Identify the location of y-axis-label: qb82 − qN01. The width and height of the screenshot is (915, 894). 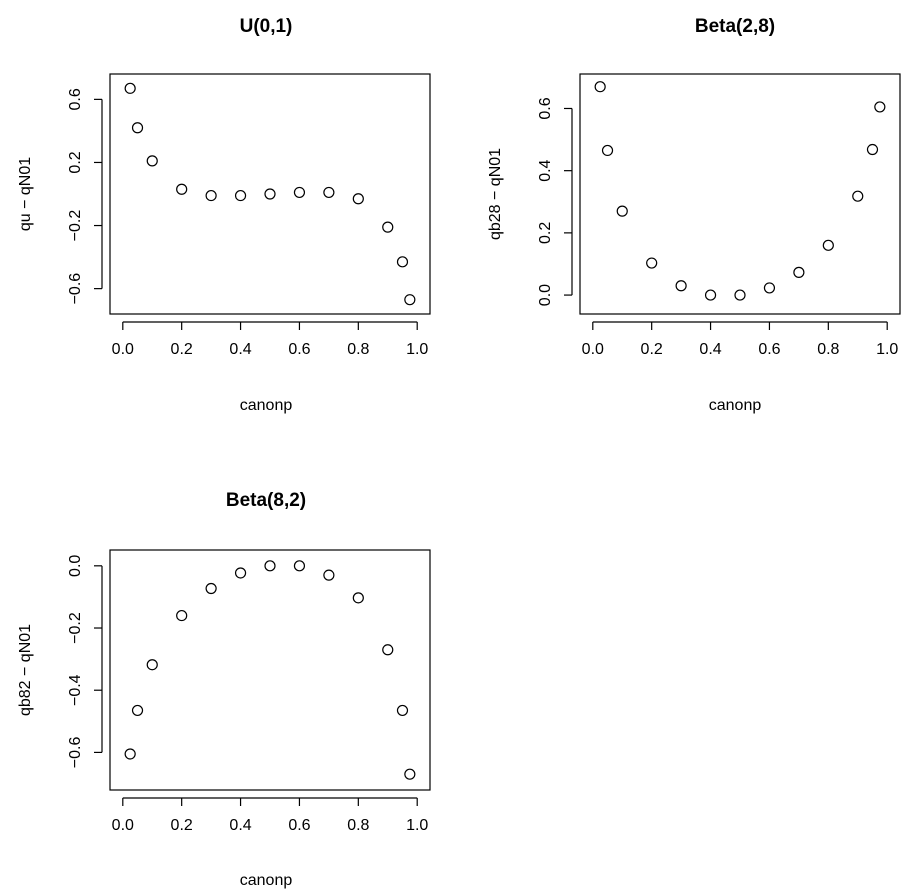
(25, 670).